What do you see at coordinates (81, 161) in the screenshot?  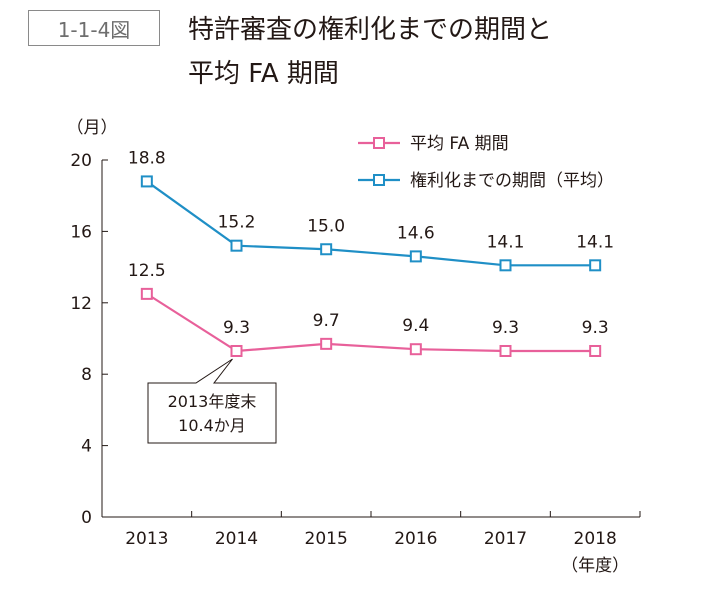 I see `y-tick-label: 20` at bounding box center [81, 161].